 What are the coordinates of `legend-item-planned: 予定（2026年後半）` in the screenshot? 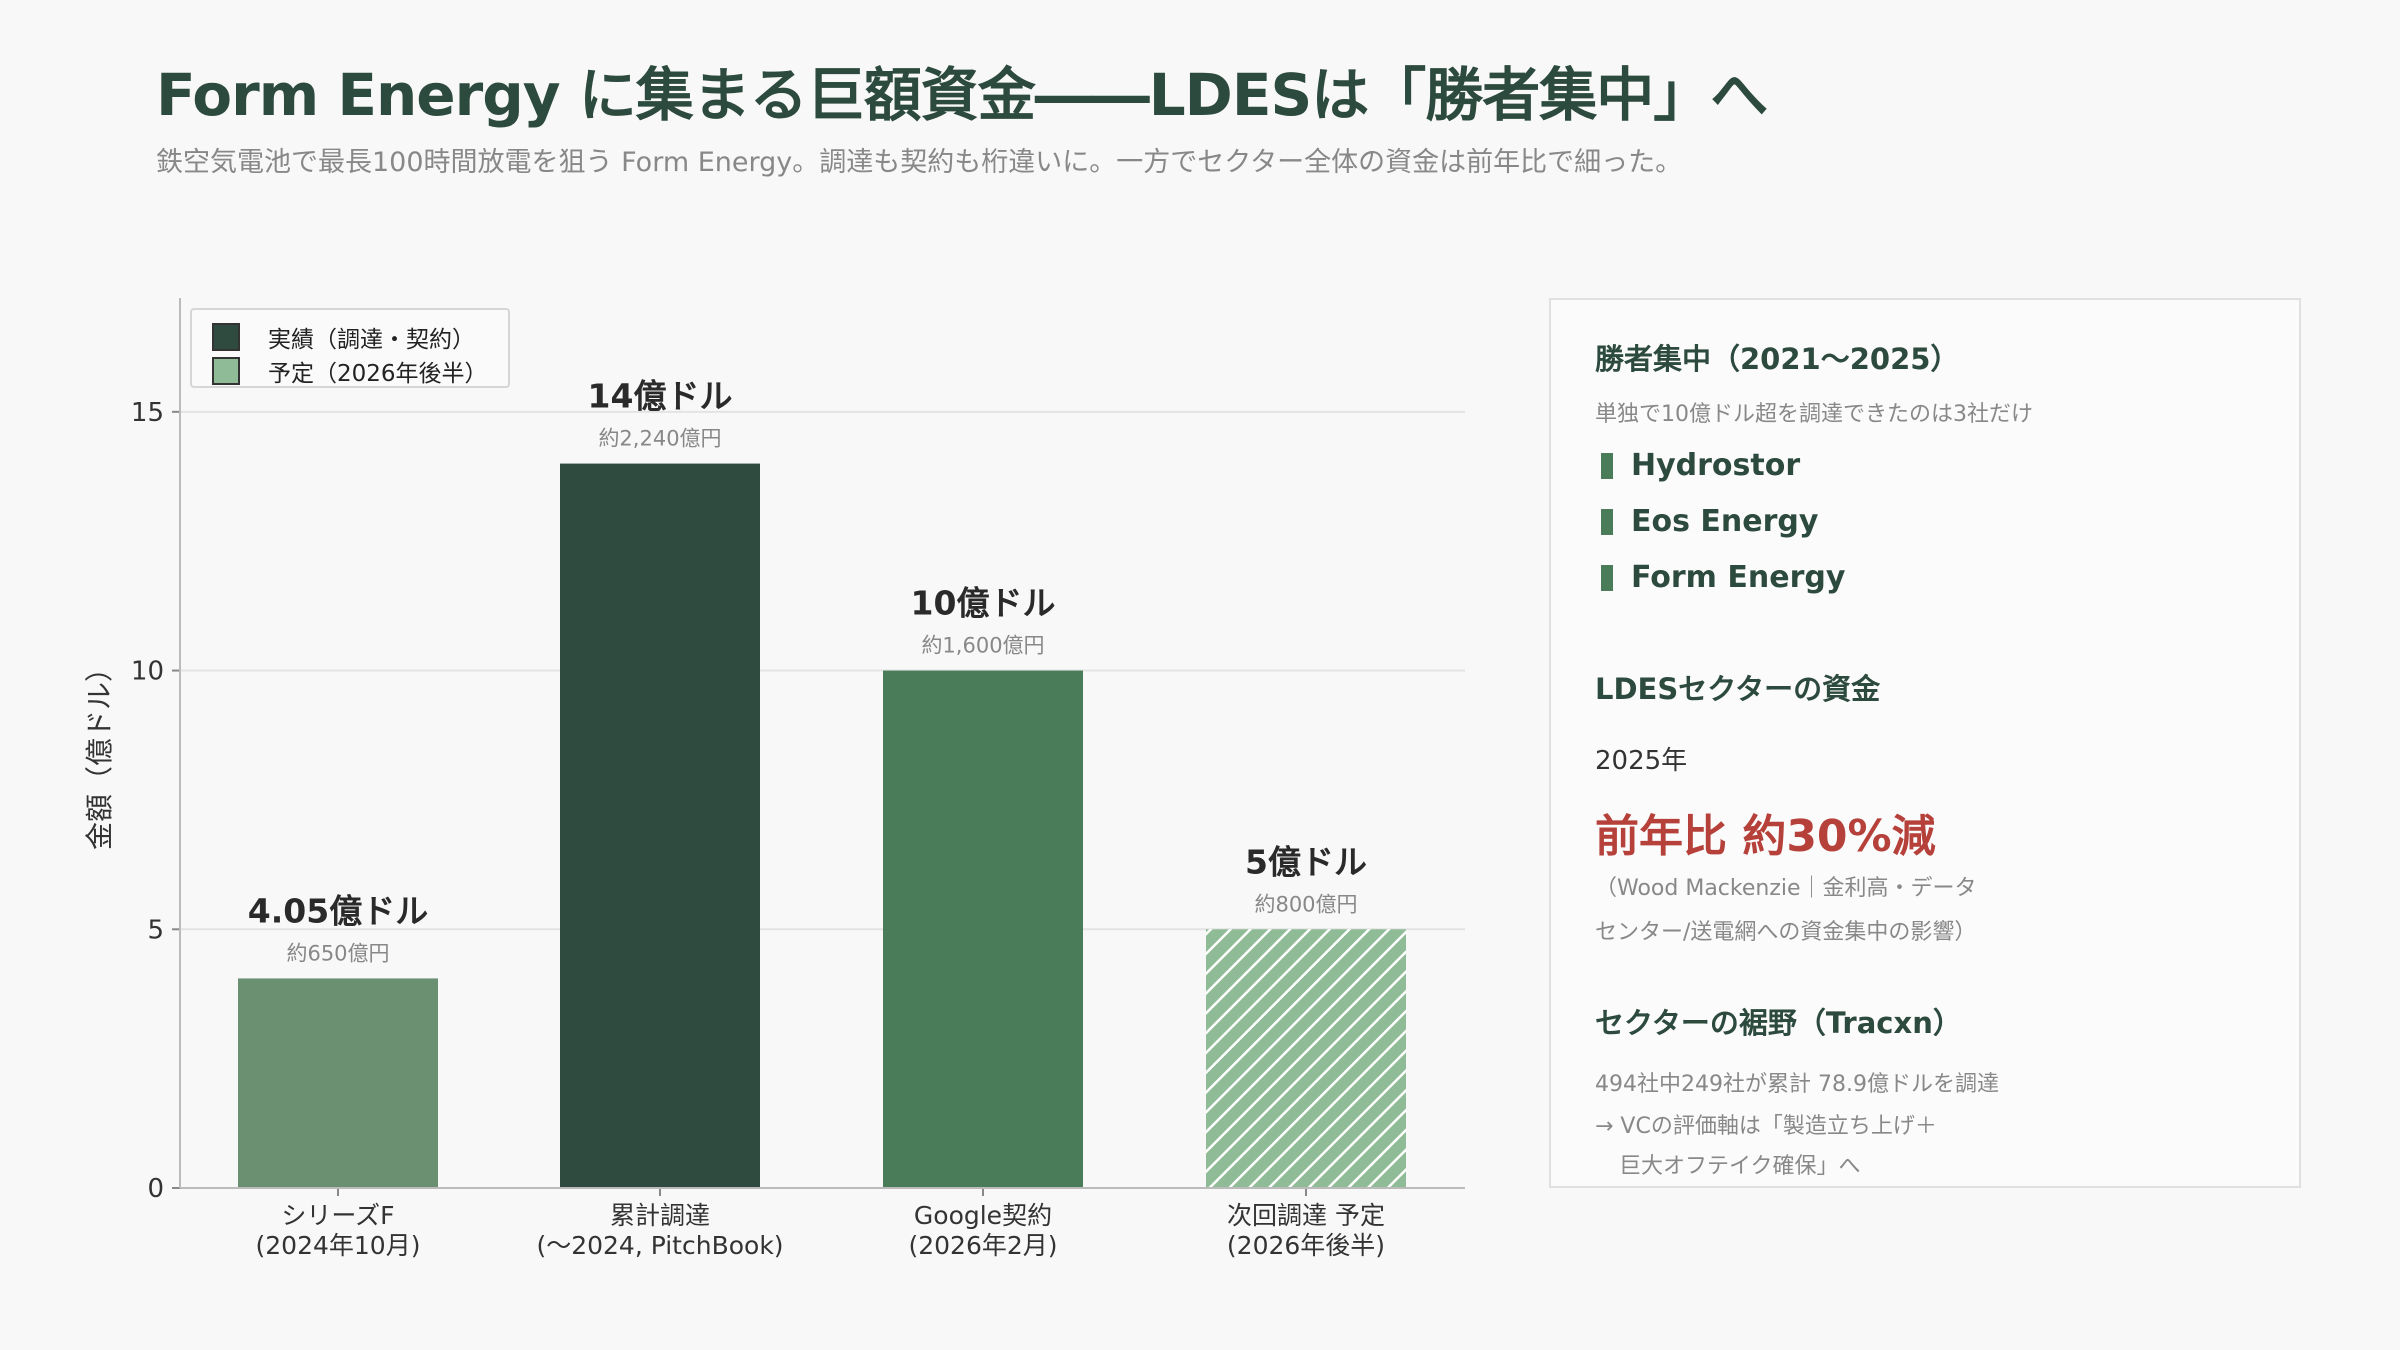 It's located at (350, 371).